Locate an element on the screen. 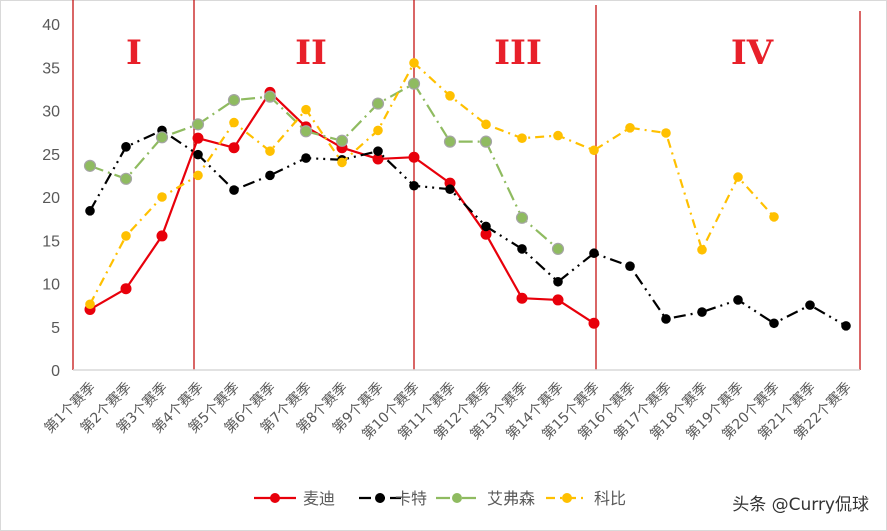  region-label: I is located at coordinates (134, 53).